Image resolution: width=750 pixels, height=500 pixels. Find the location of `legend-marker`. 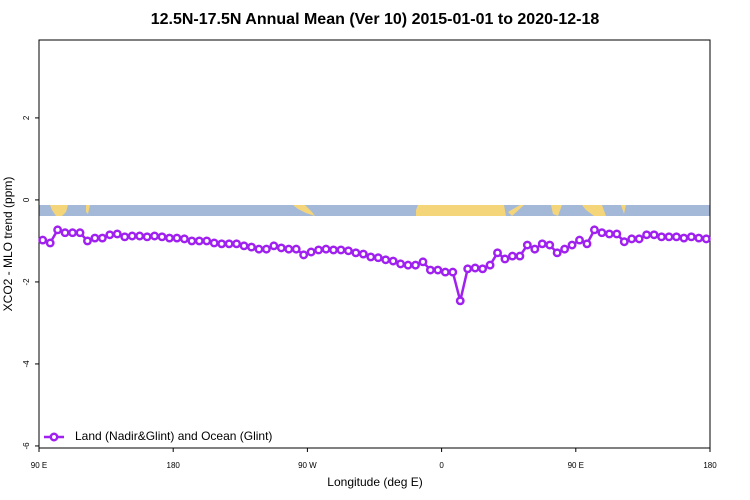

legend-marker is located at coordinates (54, 437).